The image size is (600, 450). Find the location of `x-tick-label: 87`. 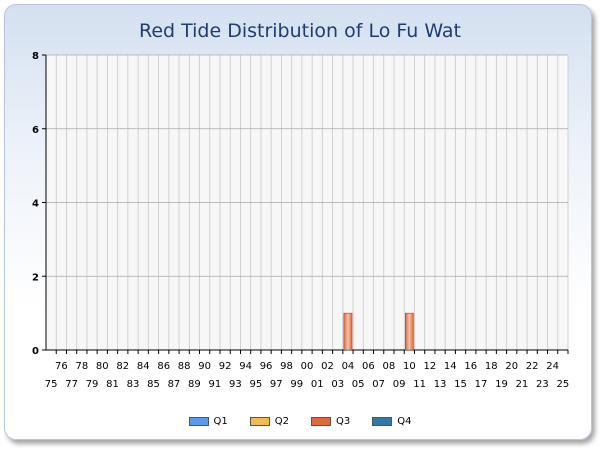

x-tick-label: 87 is located at coordinates (174, 384).